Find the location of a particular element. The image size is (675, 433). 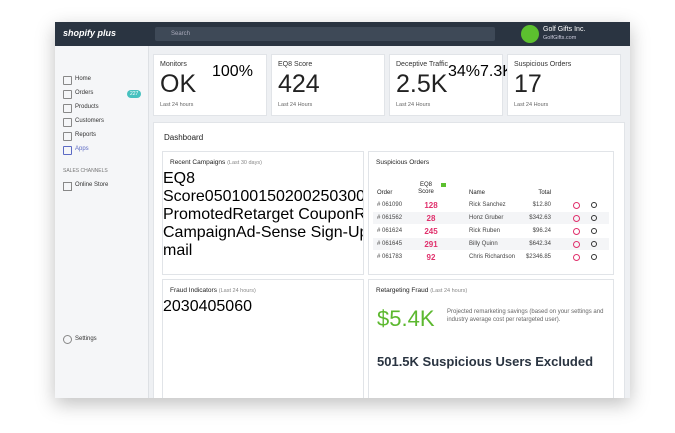

card-graphic: 34%7.3K is located at coordinates (480, 72).